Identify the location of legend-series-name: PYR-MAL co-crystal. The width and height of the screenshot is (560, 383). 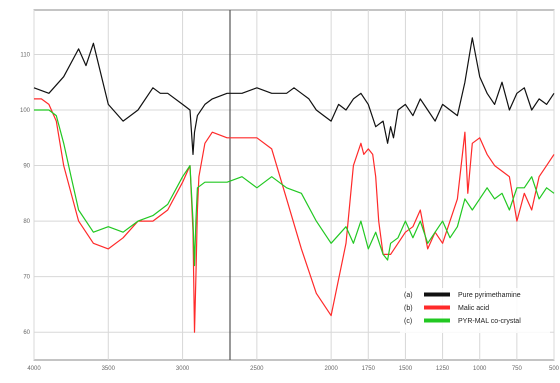
(489, 321).